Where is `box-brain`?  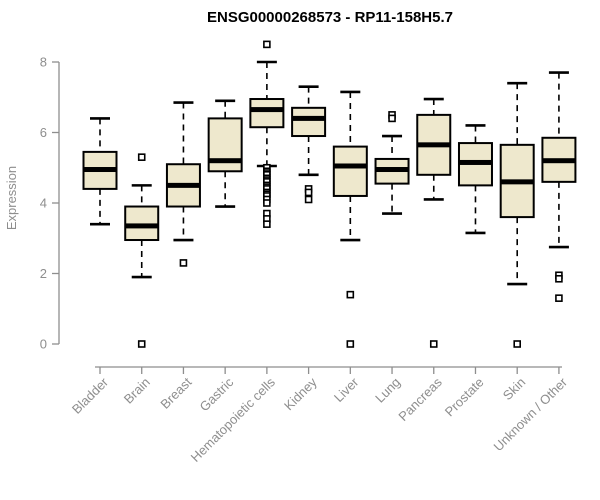 box-brain is located at coordinates (142, 223).